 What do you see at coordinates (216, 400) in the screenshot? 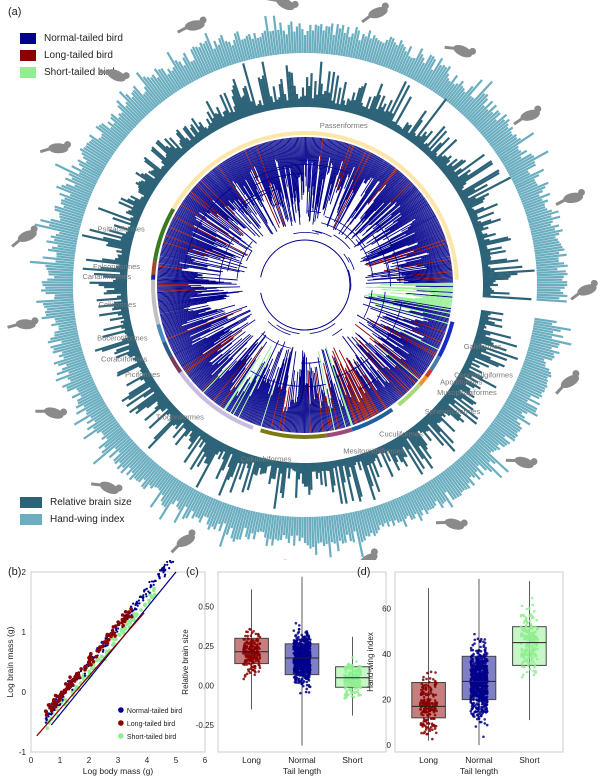
I see `order-arc` at bounding box center [216, 400].